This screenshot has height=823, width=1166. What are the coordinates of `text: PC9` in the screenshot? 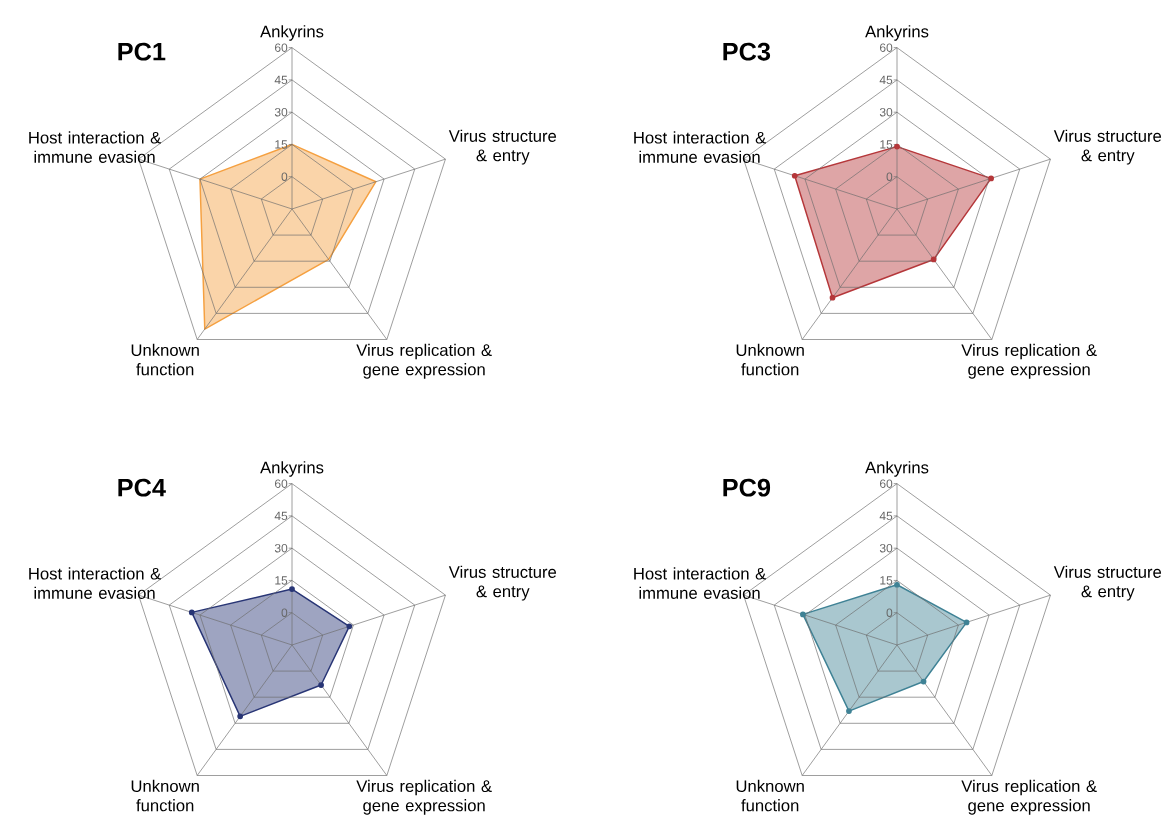 It's located at (747, 487).